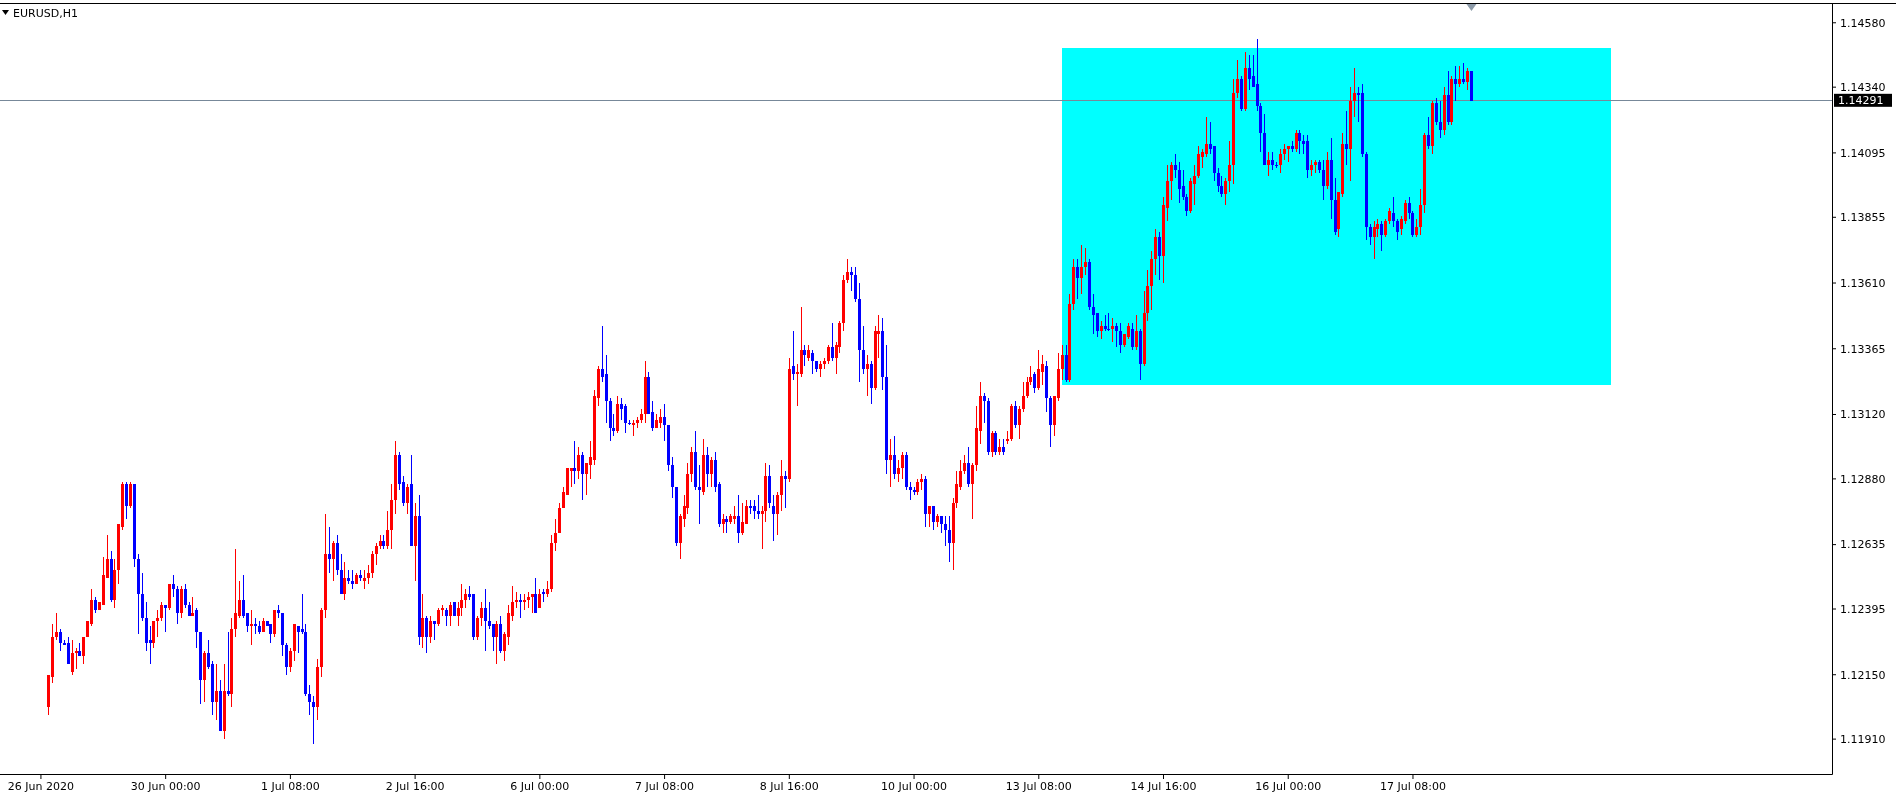 This screenshot has width=1896, height=798. Describe the element at coordinates (1863, 739) in the screenshot. I see `y-tick-label: 1.11910` at that location.